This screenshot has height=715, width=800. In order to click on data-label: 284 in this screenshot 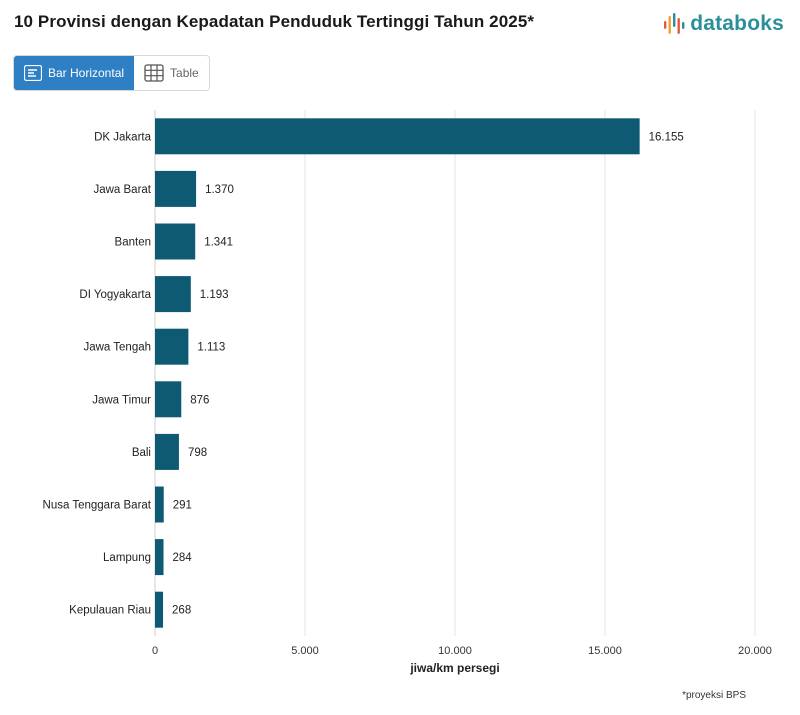, I will do `click(183, 558)`.